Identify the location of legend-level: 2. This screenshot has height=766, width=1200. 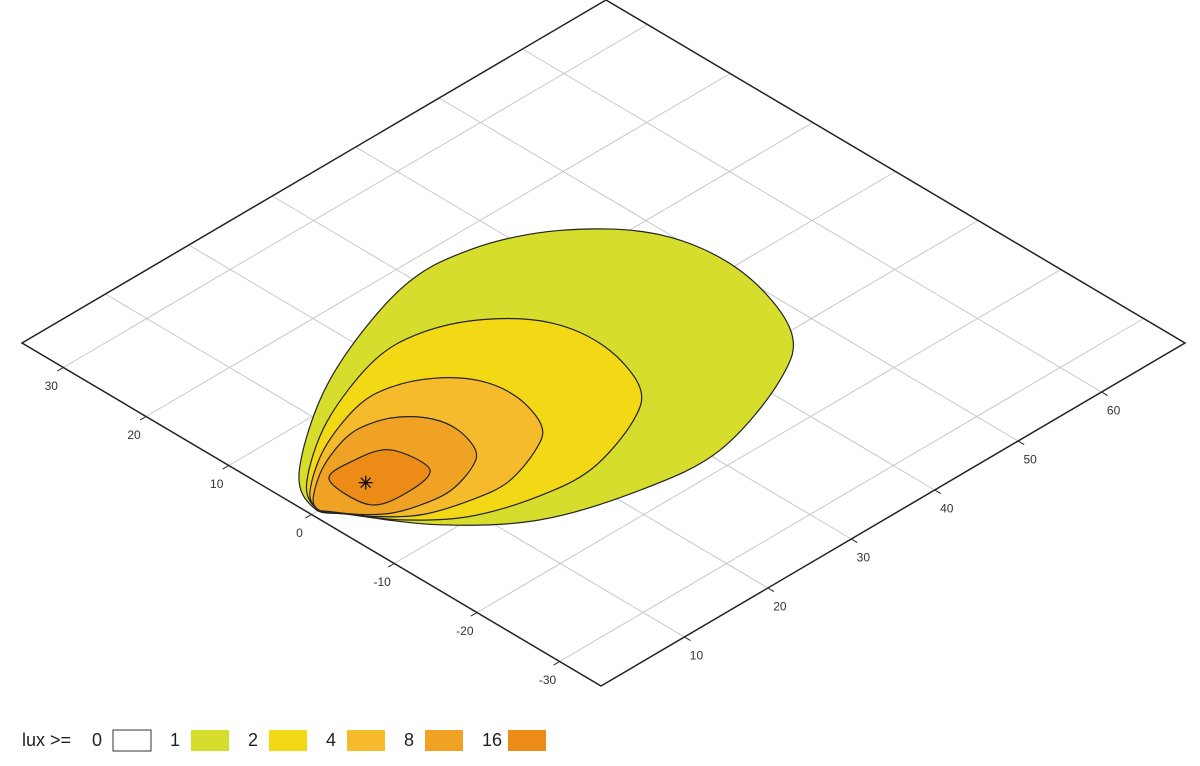
(253, 740).